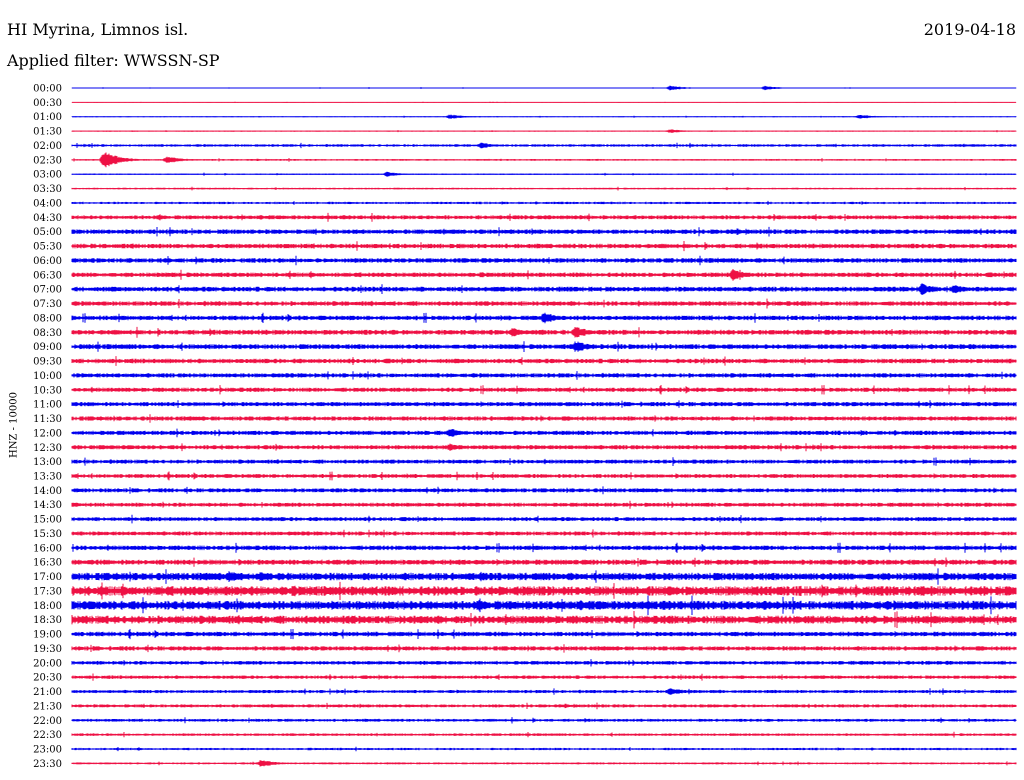  Describe the element at coordinates (47, 735) in the screenshot. I see `row-time-label: 22:30` at that location.